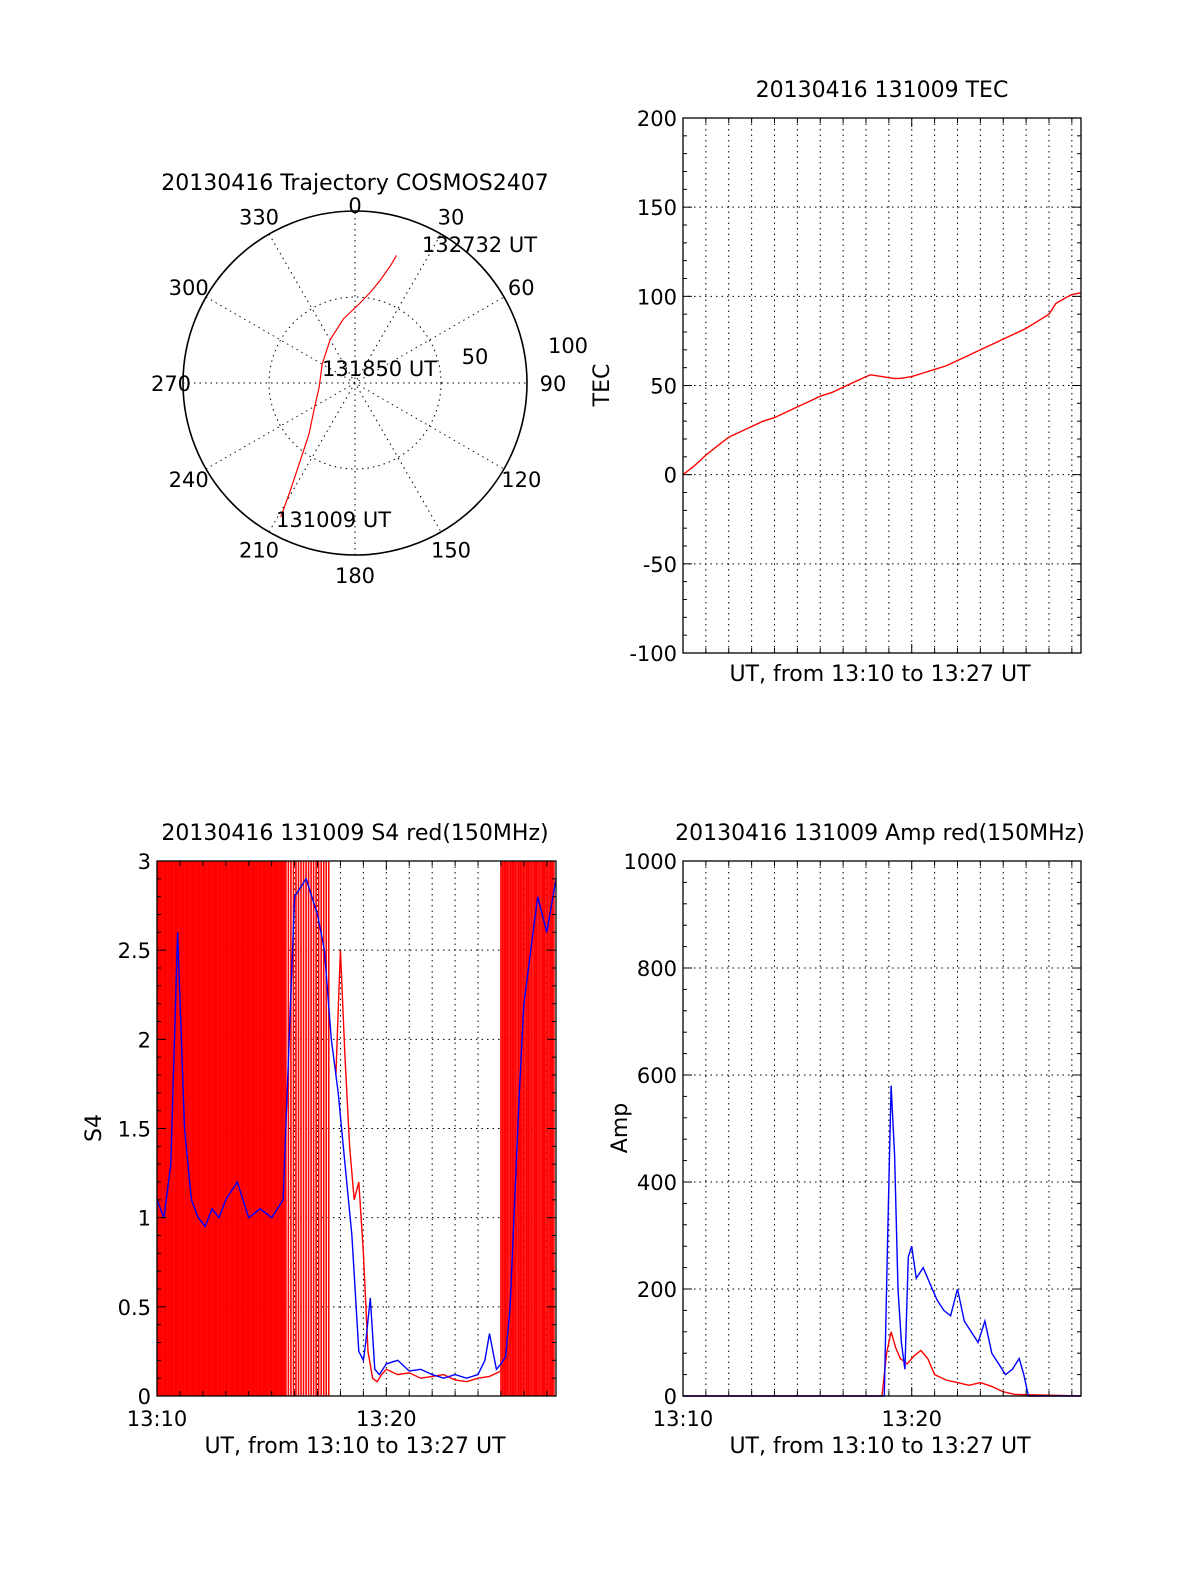 This screenshot has width=1200, height=1575. What do you see at coordinates (171, 384) in the screenshot?
I see `polar-angle-label-270: 270` at bounding box center [171, 384].